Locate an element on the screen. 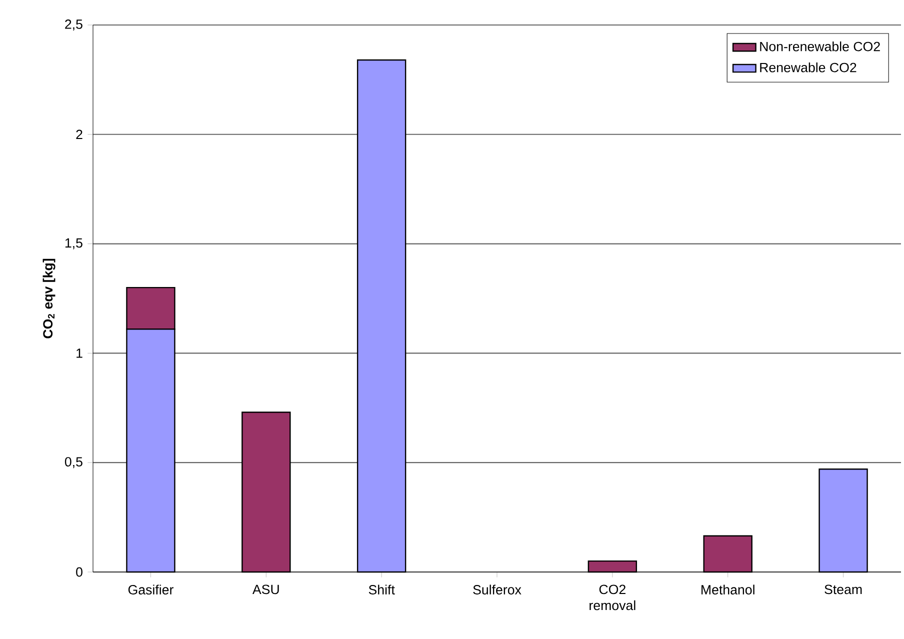  x-tick-label: Sulferox is located at coordinates (497, 589).